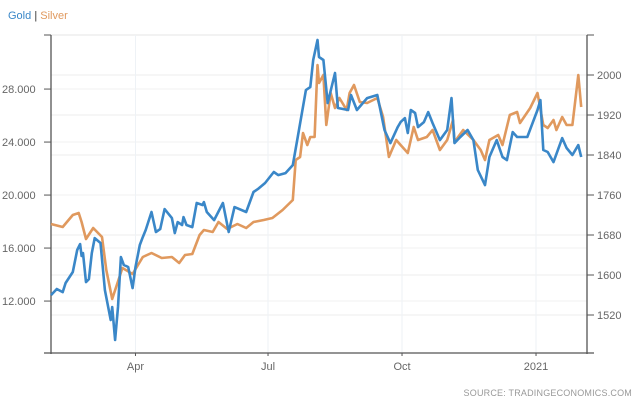  What do you see at coordinates (609, 236) in the screenshot?
I see `right-tick-label: 1680` at bounding box center [609, 236].